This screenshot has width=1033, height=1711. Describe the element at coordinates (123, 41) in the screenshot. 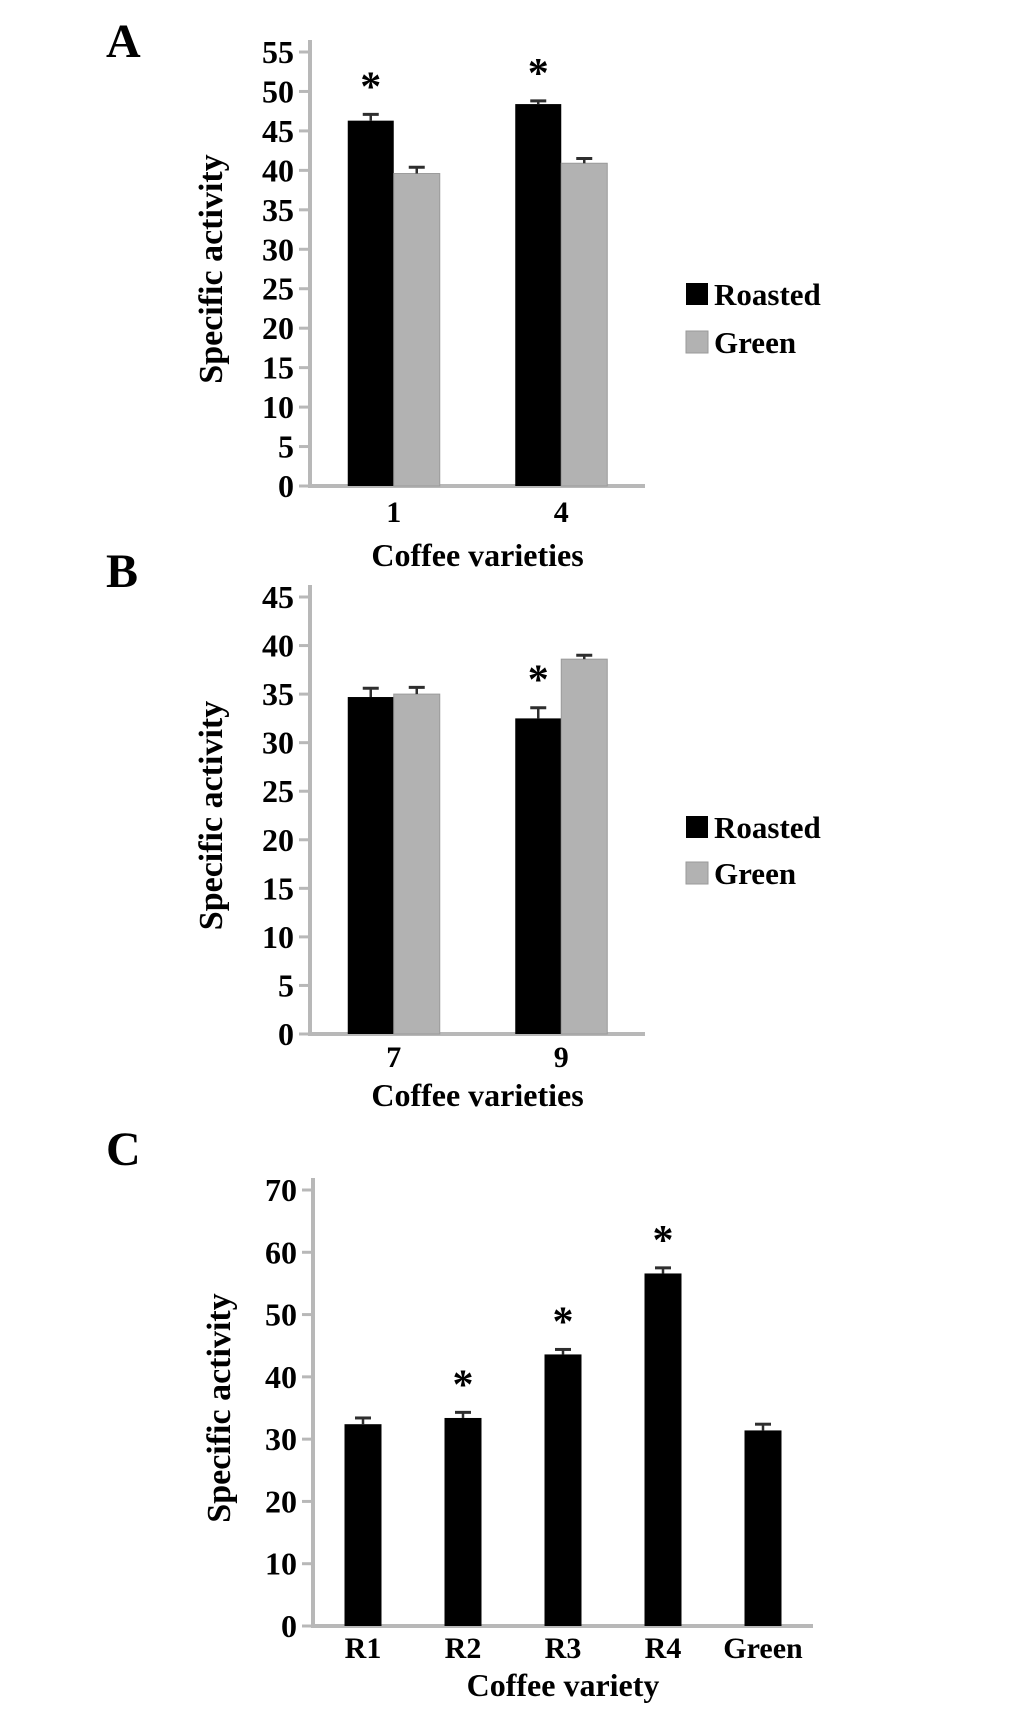

I see `panel-label-a: A` at that location.